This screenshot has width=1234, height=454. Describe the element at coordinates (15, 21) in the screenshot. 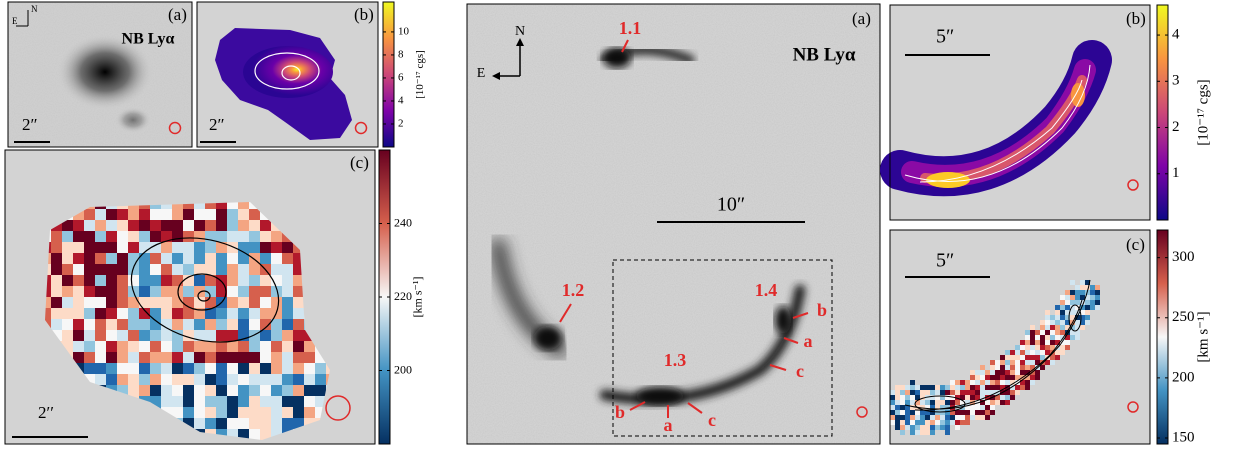

I see `compass-east: E` at that location.